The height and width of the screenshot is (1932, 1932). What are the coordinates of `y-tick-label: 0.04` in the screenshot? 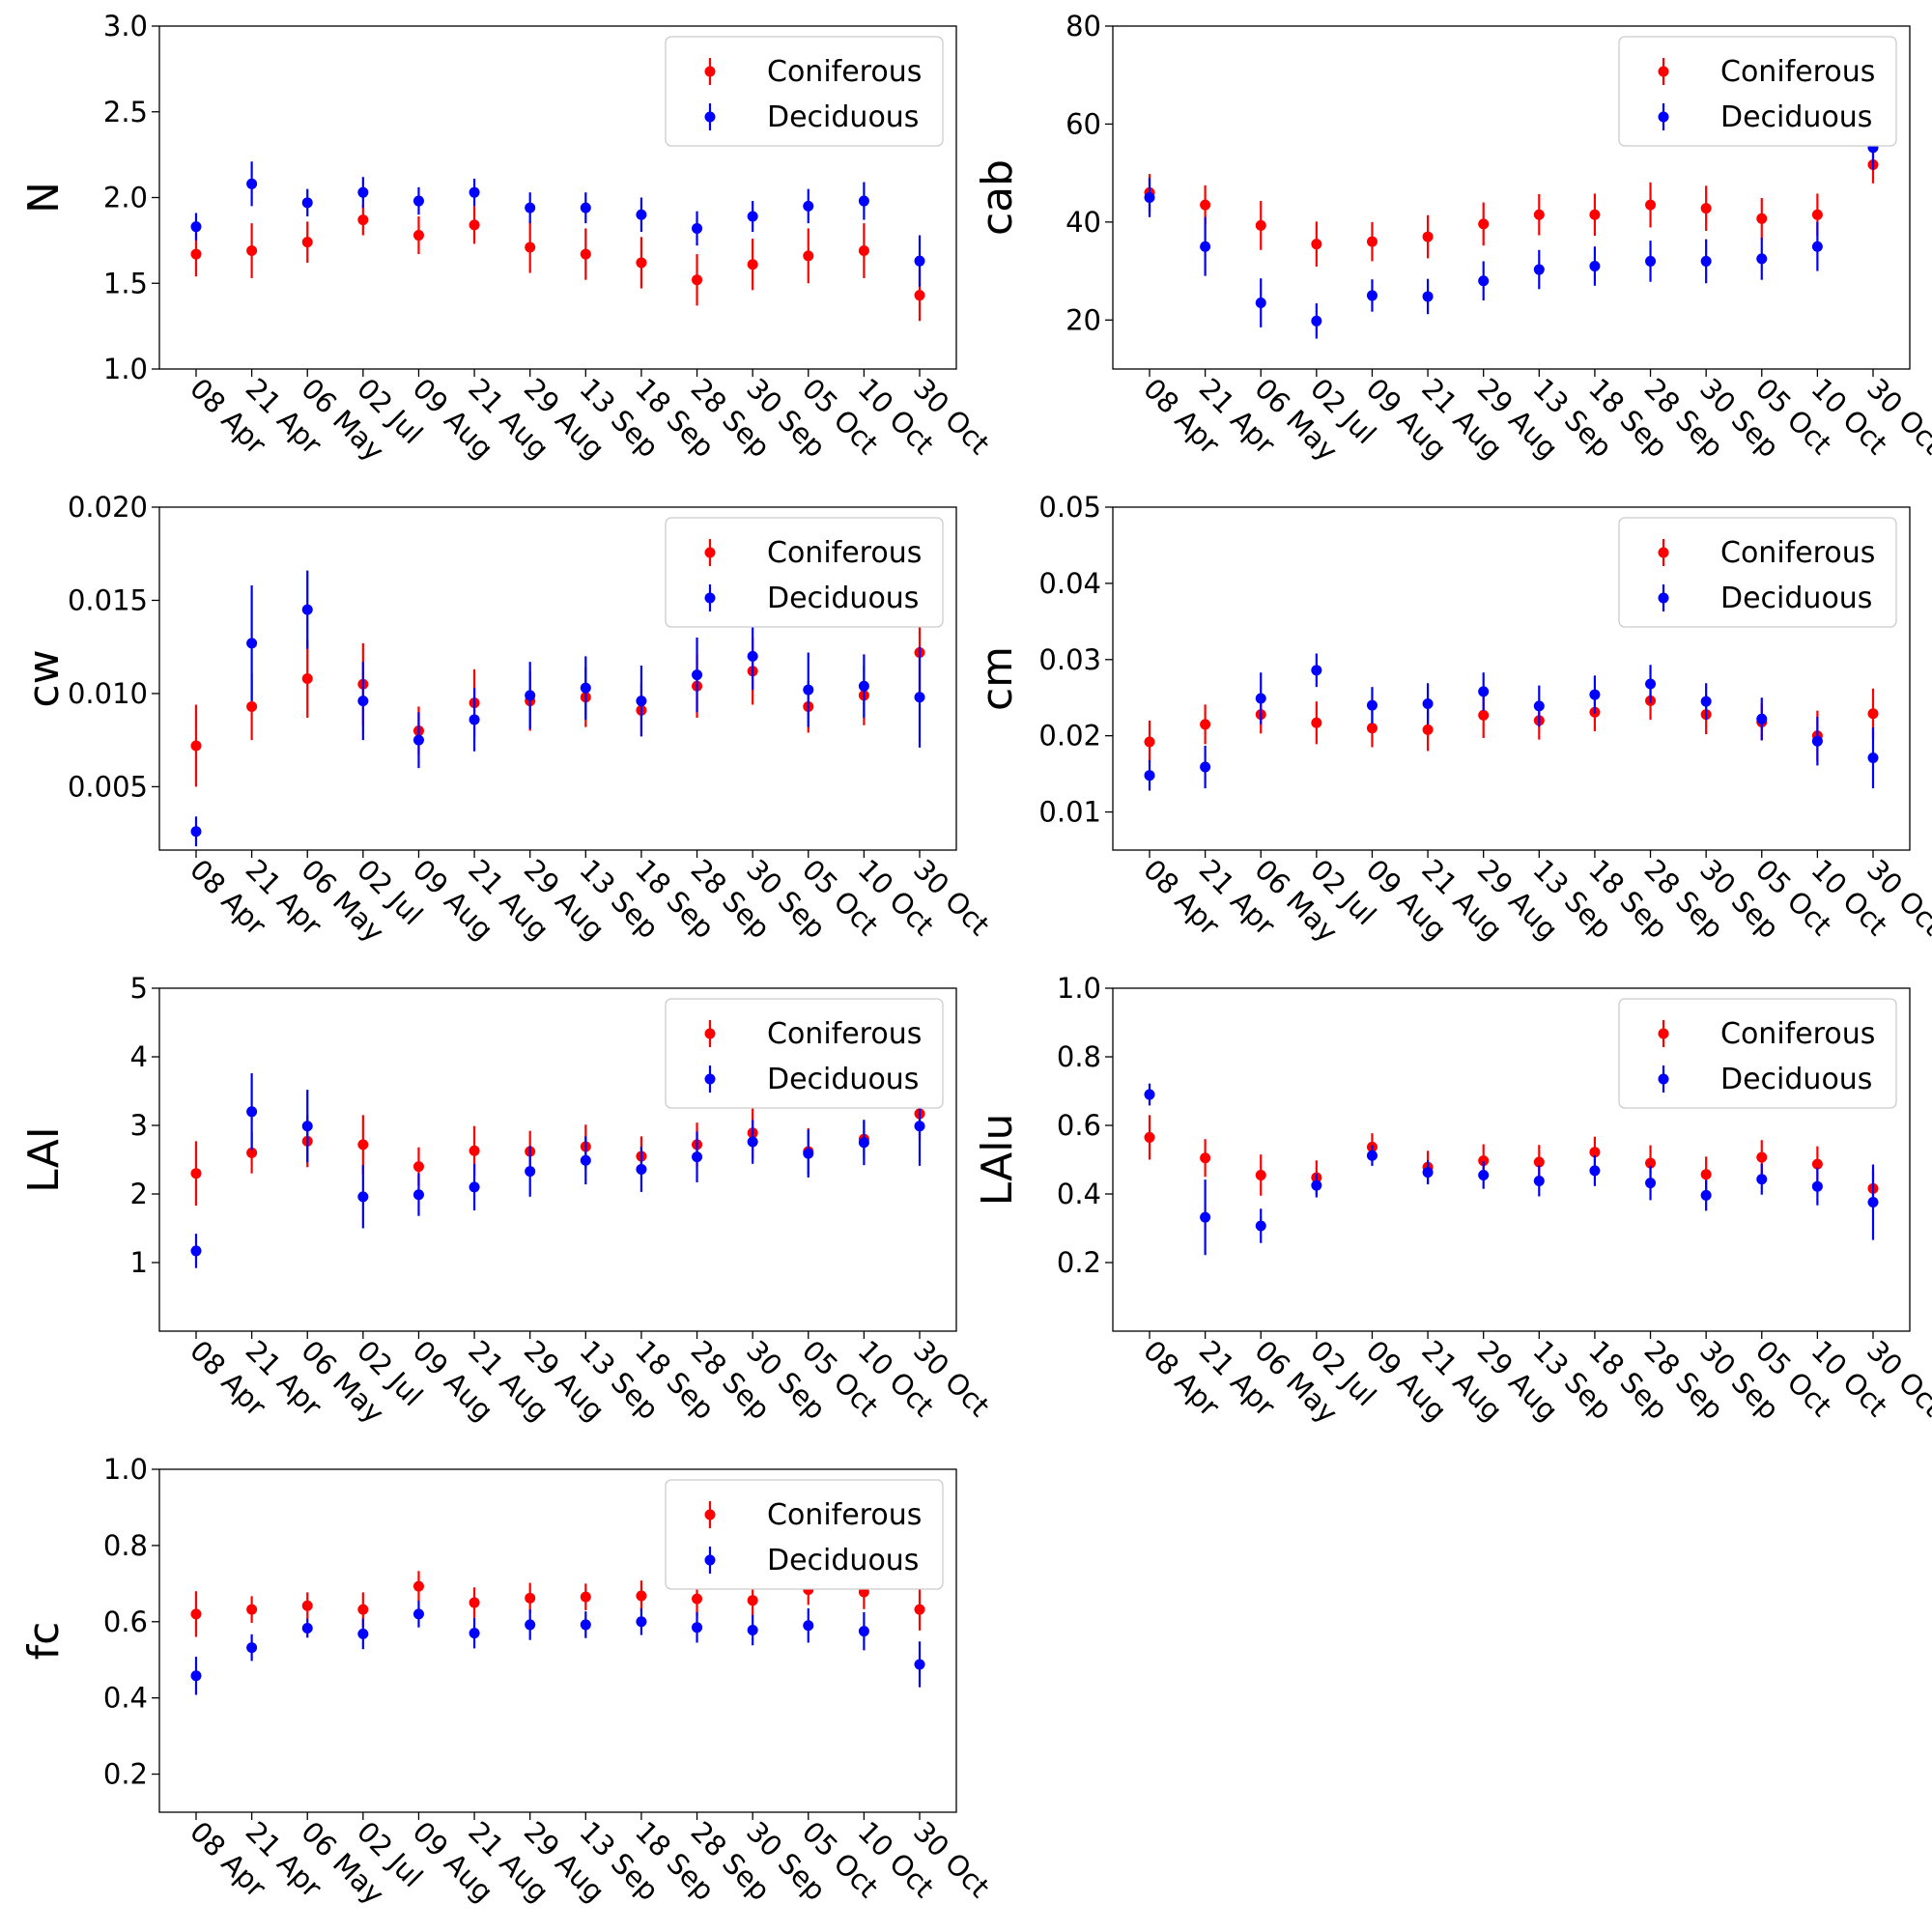 It's located at (1069, 583).